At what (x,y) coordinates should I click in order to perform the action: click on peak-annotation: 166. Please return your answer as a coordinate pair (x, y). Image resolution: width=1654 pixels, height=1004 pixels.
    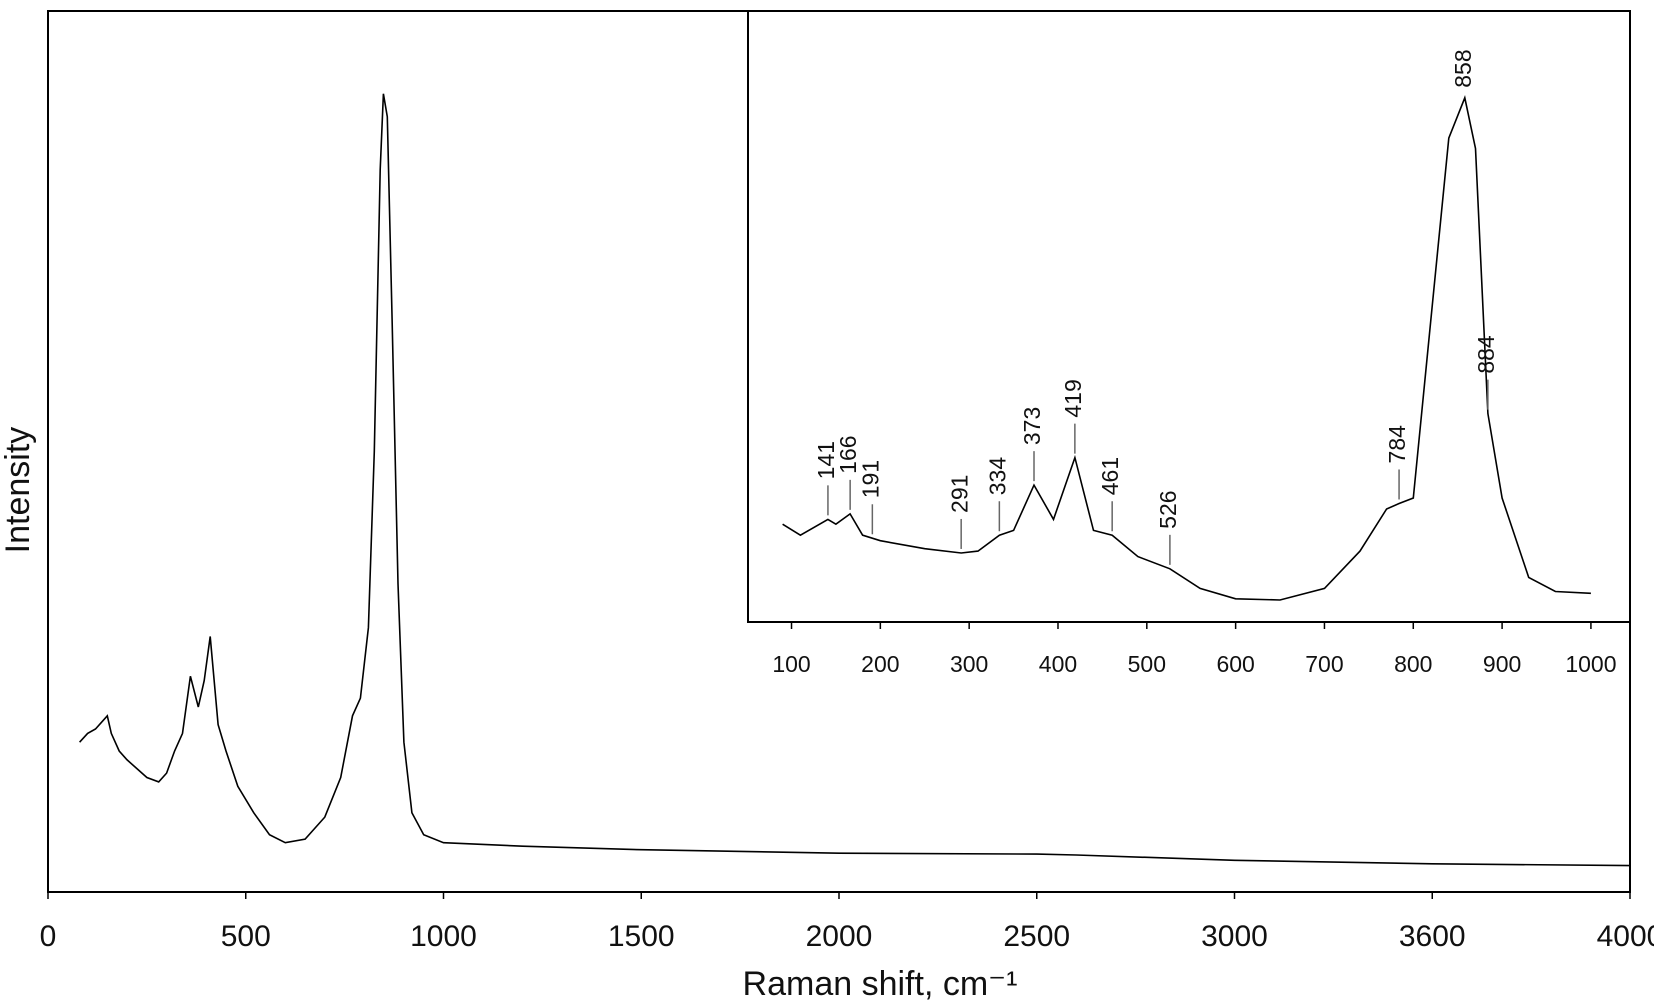
    Looking at the image, I should click on (848, 454).